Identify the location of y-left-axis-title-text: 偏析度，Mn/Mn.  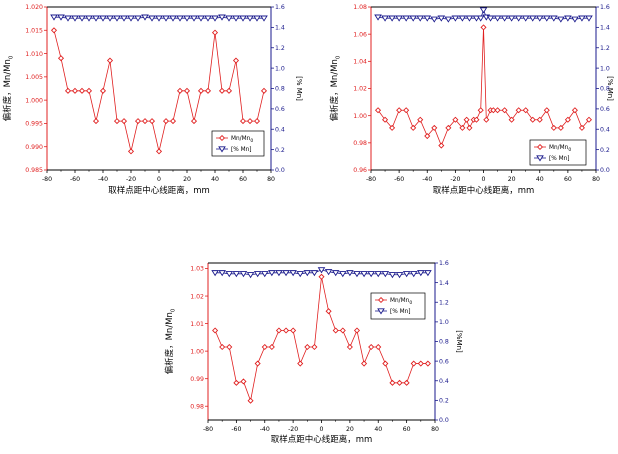
(169, 343).